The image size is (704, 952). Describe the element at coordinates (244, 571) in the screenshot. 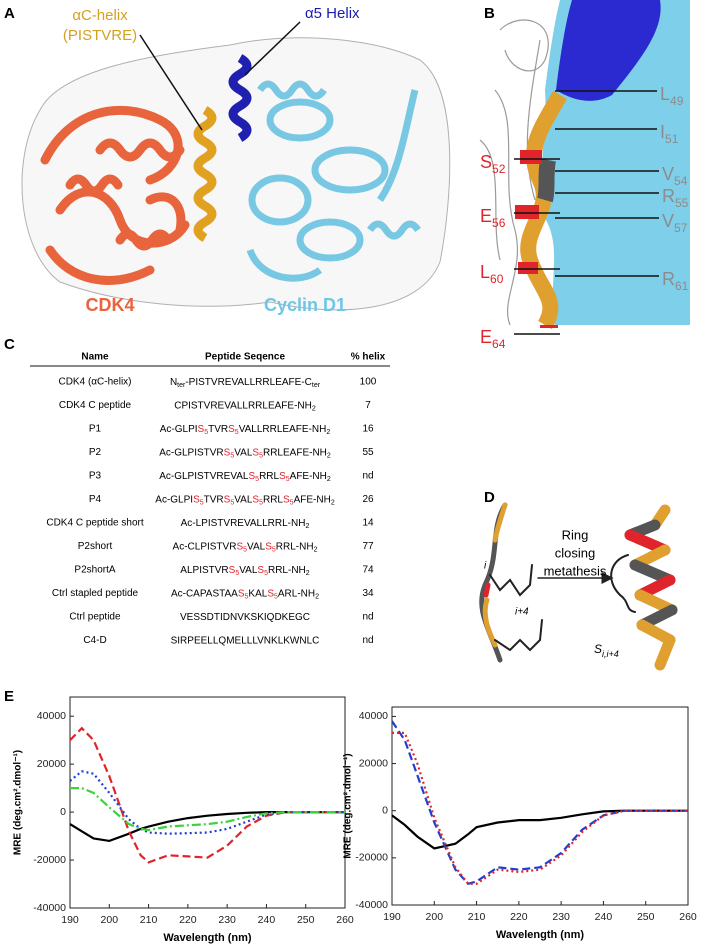

I see `table-sequence: ALPISTVRS5VALS5RRL-NH2` at that location.